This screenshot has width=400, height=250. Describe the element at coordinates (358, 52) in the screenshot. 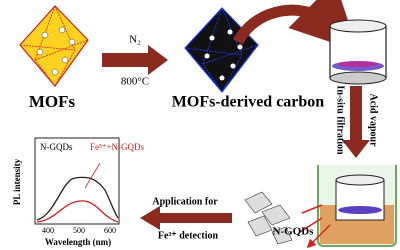

I see `filtration-vessel` at that location.